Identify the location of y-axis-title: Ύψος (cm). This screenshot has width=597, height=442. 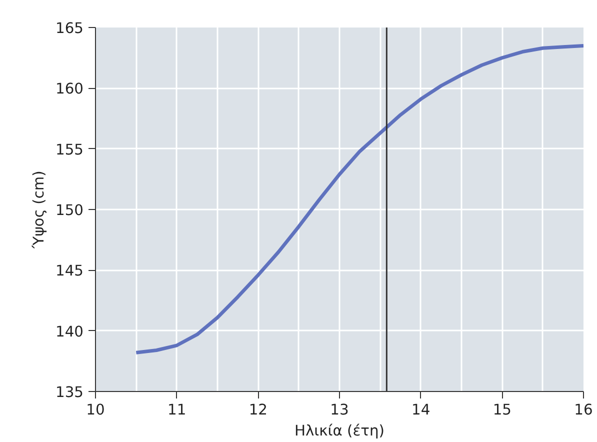
(39, 210).